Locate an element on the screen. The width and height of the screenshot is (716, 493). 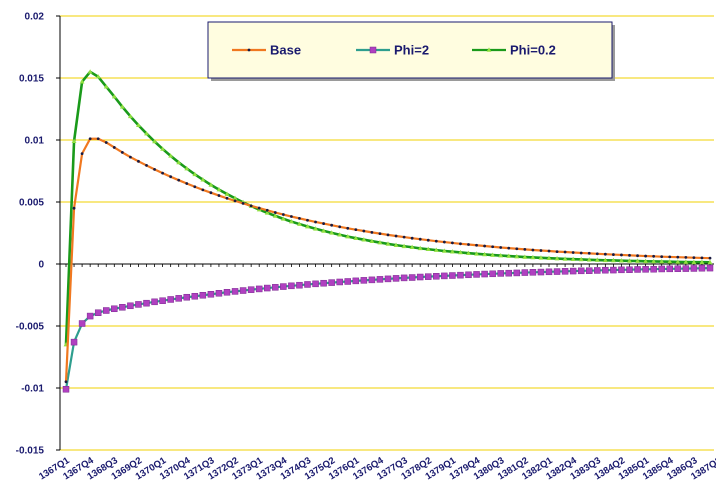
legend-label: Phi=2 is located at coordinates (411, 50).